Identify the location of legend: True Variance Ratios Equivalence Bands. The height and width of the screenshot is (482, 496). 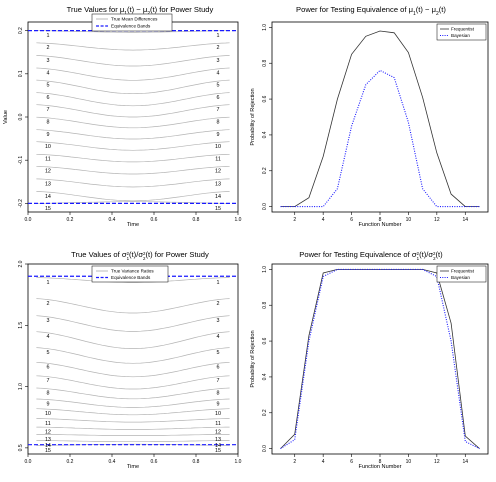
(130, 274).